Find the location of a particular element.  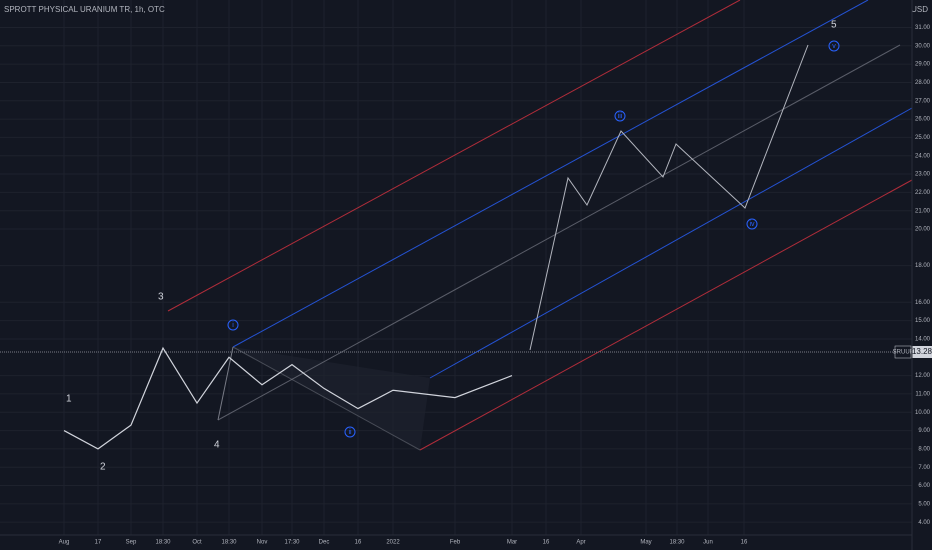

pitchfork-base is located at coordinates (326, 398).